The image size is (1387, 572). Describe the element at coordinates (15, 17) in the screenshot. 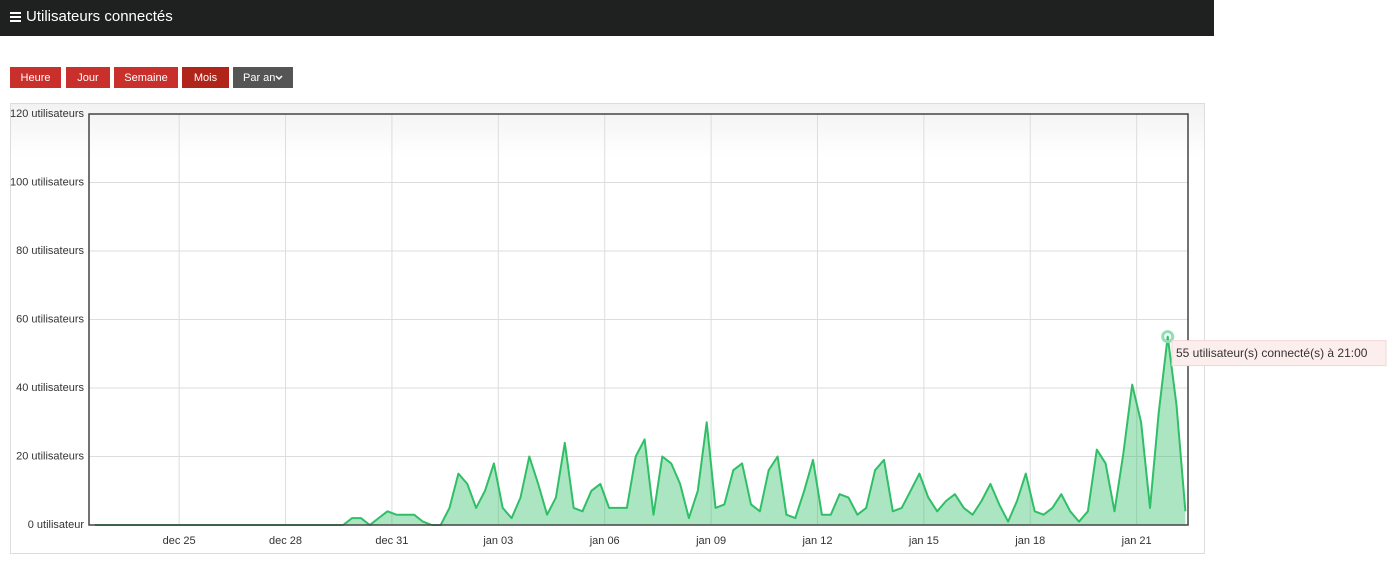

I see `menu-icon` at that location.